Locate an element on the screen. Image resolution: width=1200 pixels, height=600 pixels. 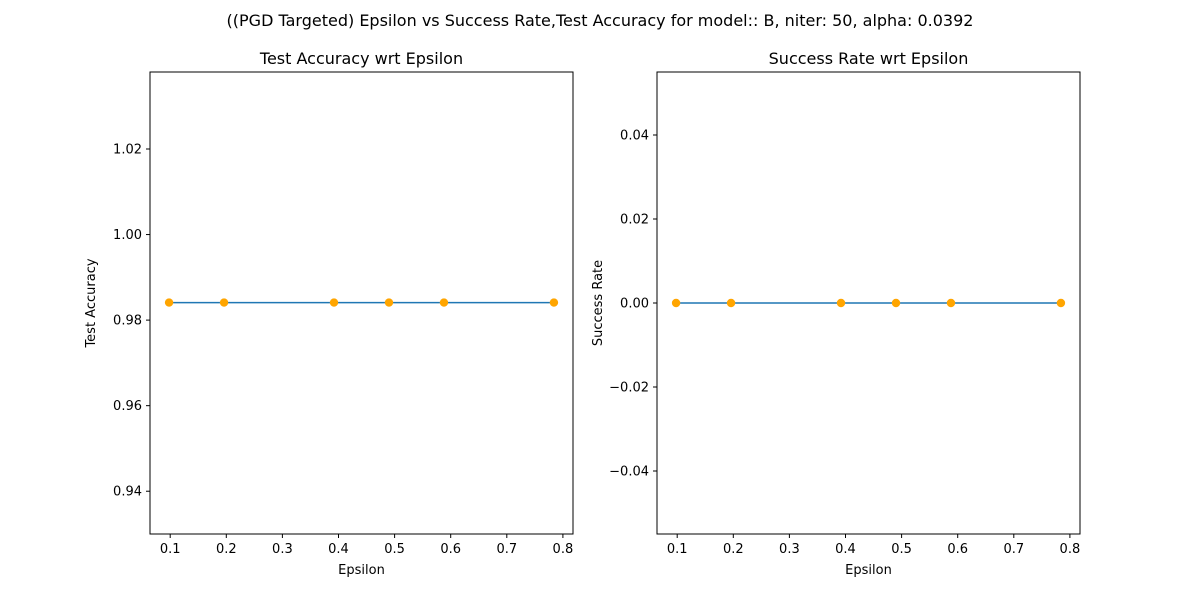
success-rate-x-tick-label: 0.3 is located at coordinates (789, 549).